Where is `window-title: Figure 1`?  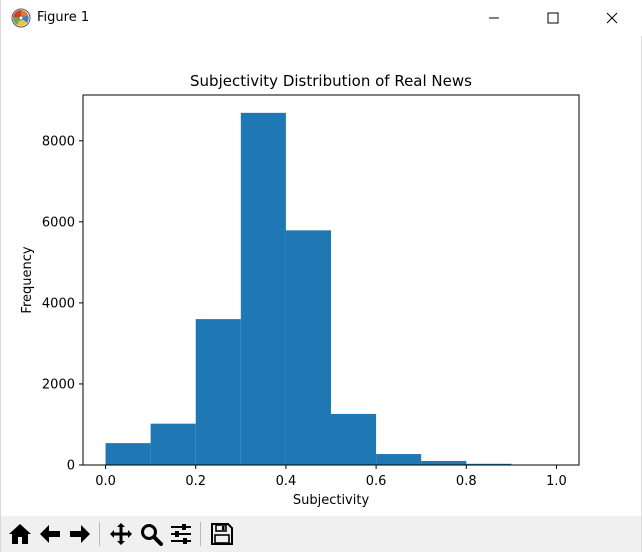
window-title: Figure 1 is located at coordinates (63, 17).